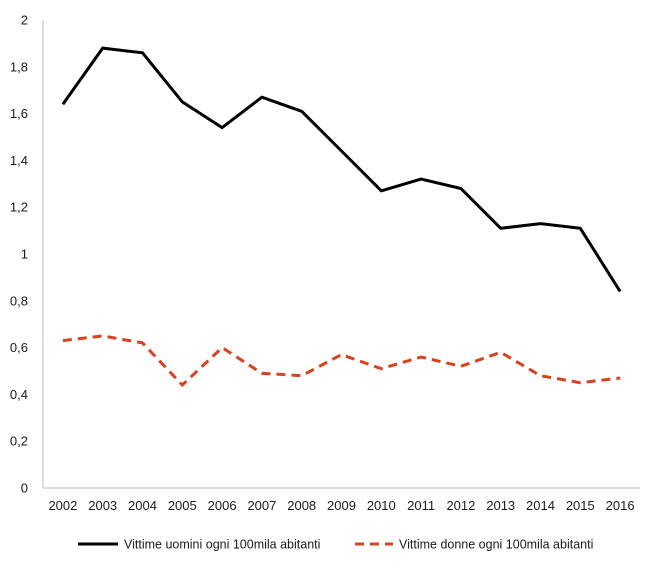 This screenshot has height=570, width=660. Describe the element at coordinates (580, 505) in the screenshot. I see `x-tick-label: 2015` at that location.